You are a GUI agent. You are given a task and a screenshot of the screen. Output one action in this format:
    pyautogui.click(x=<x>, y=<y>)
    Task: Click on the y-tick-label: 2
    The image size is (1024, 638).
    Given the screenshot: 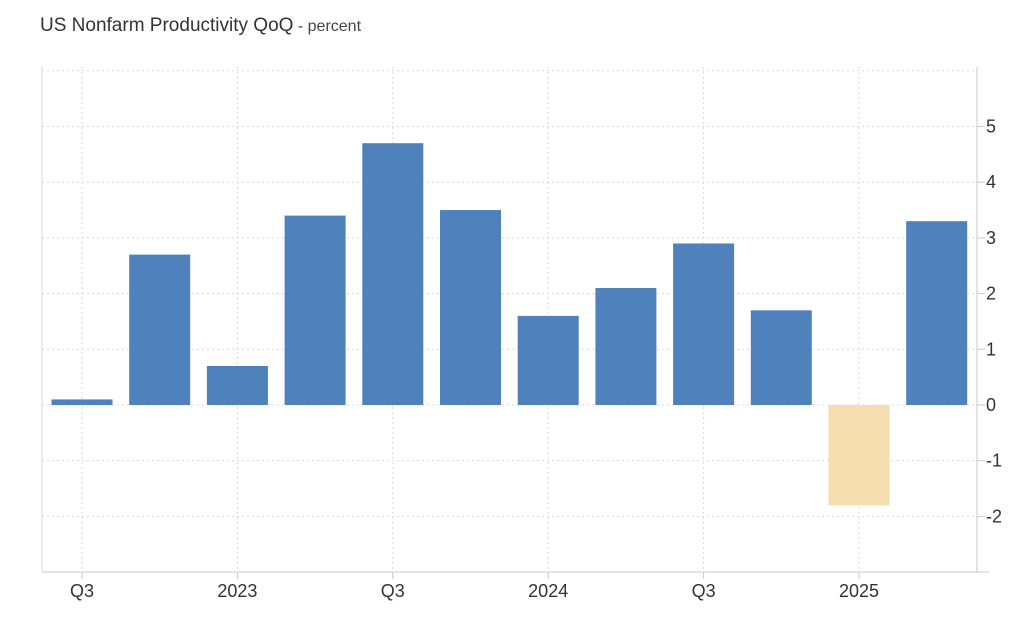 What is the action you would take?
    pyautogui.click(x=991, y=294)
    